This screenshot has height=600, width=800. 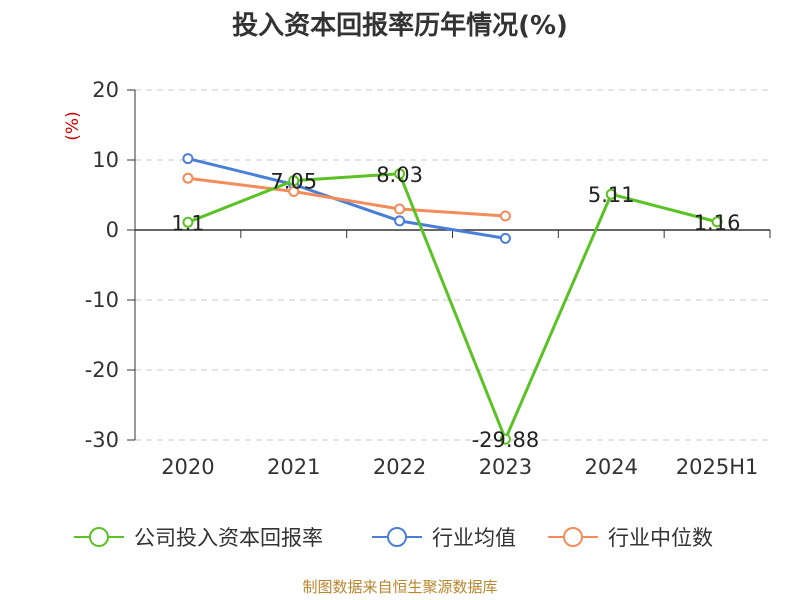 I want to click on y-axis-label: (%), so click(x=73, y=125).